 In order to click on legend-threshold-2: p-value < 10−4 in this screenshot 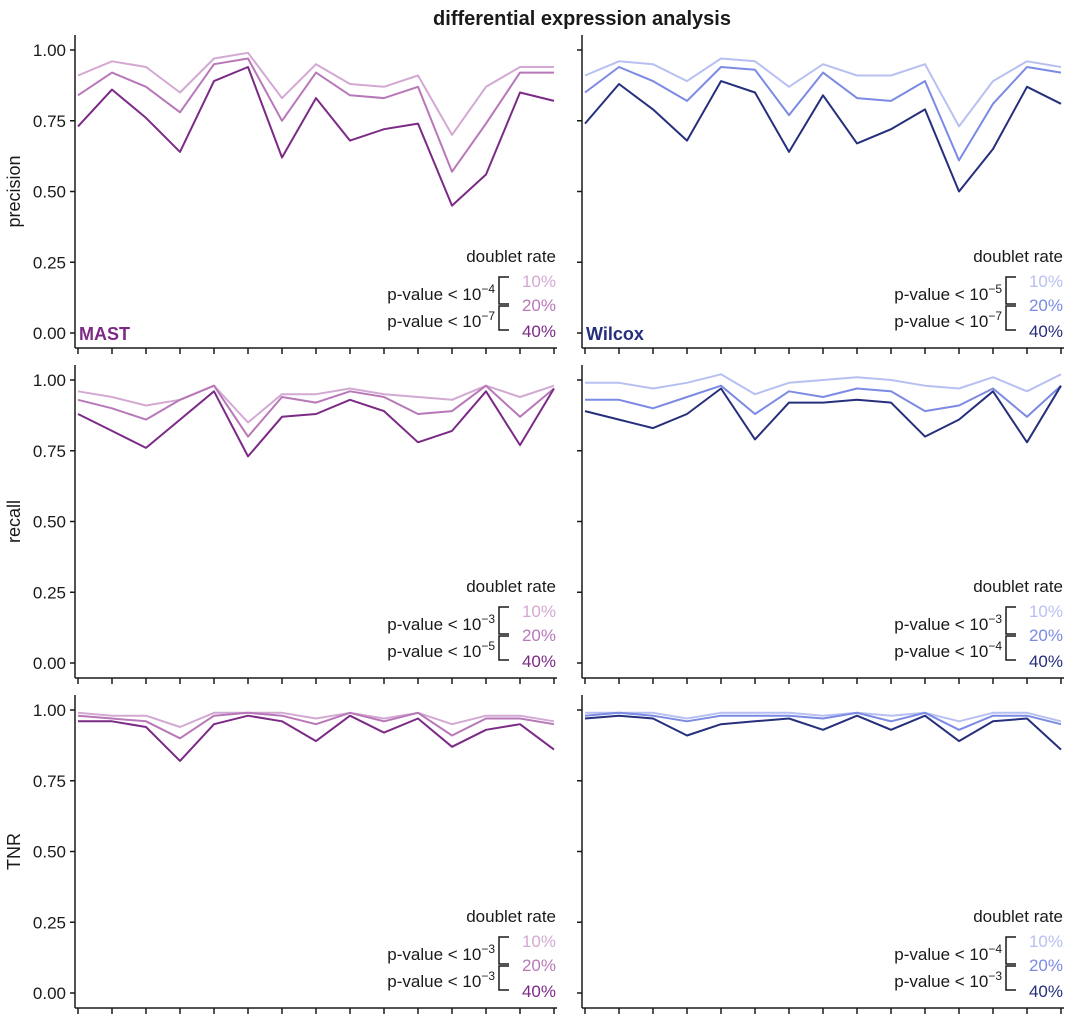, I will do `click(948, 650)`.